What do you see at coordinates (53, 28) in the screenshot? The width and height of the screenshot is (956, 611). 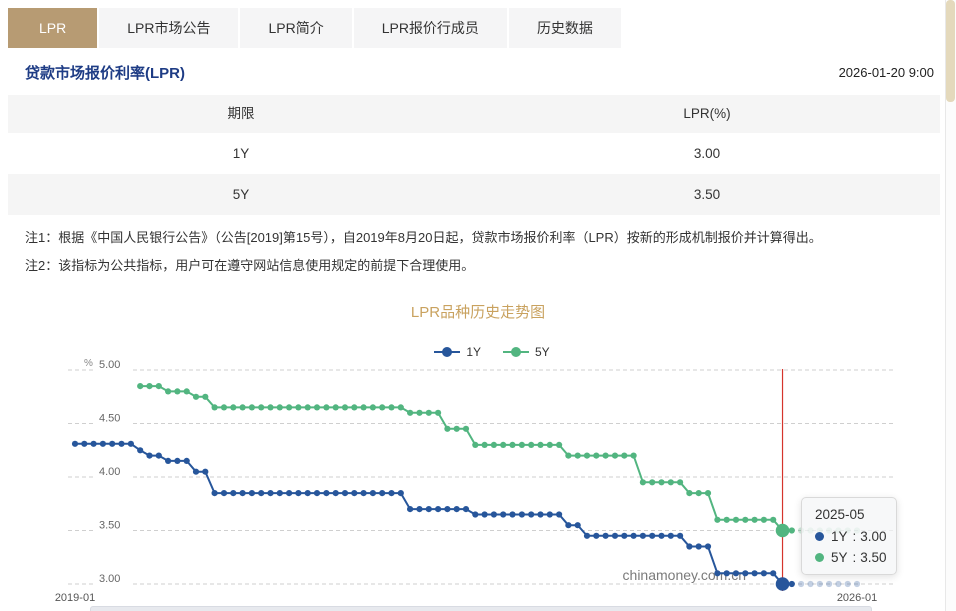 I see `tab-lpr: LPR` at bounding box center [53, 28].